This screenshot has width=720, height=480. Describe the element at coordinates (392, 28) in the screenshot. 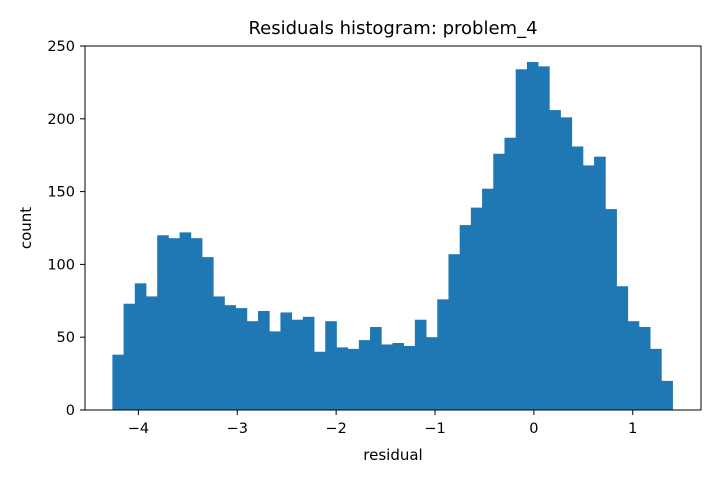

I see `chart-title: Residuals histogram: problem_4` at that location.